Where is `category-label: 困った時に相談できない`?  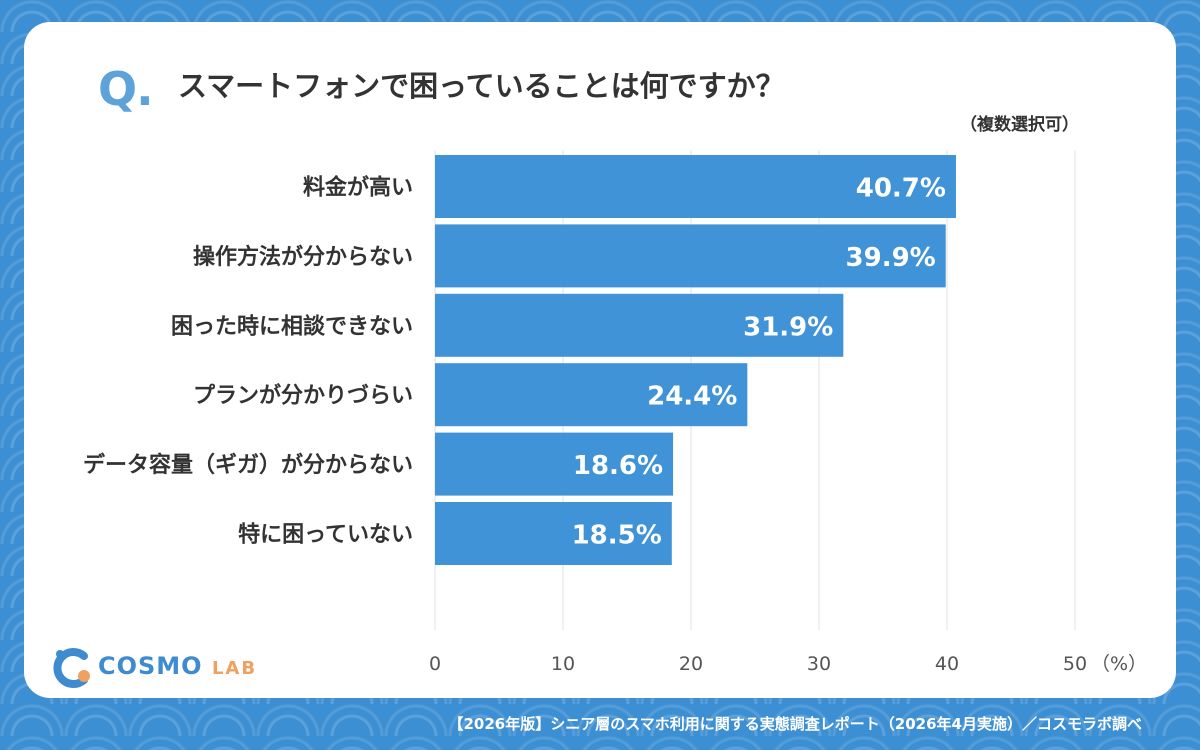 category-label: 困った時に相談できない is located at coordinates (292, 326).